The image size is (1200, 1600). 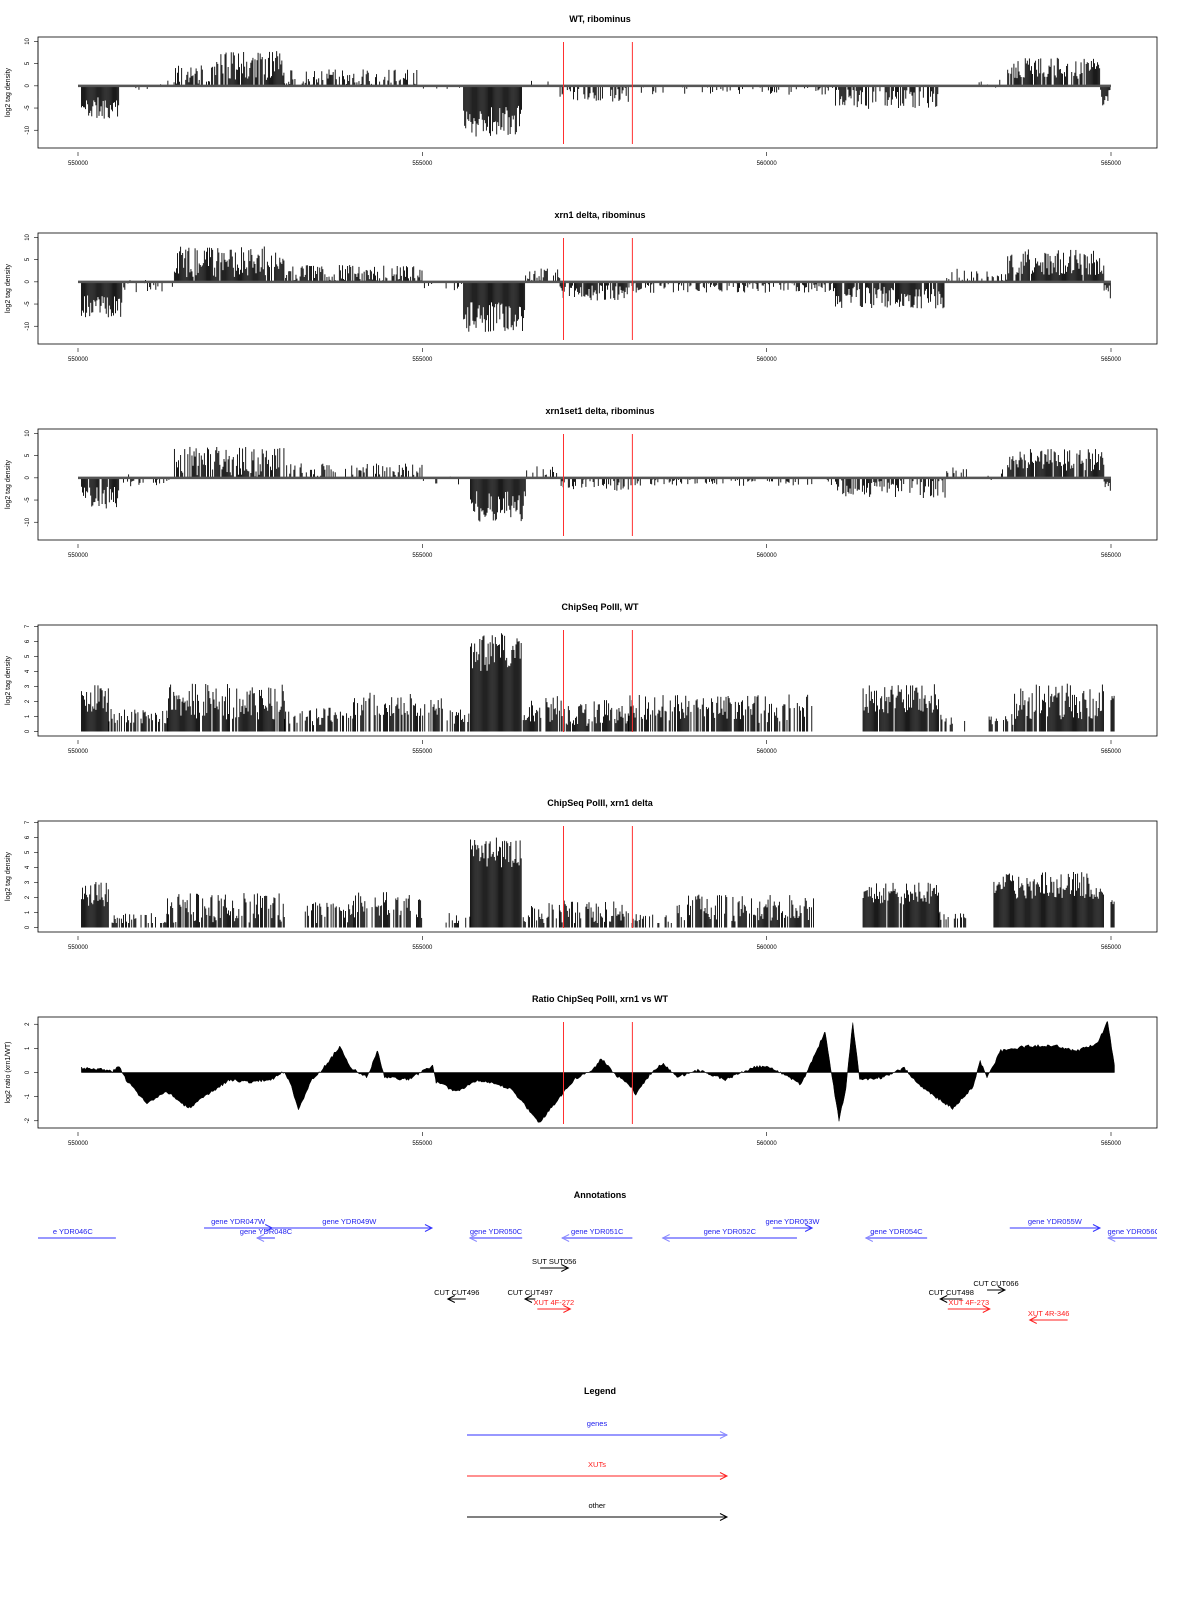 What do you see at coordinates (598, 1072) in the screenshot?
I see `ratio-area` at bounding box center [598, 1072].